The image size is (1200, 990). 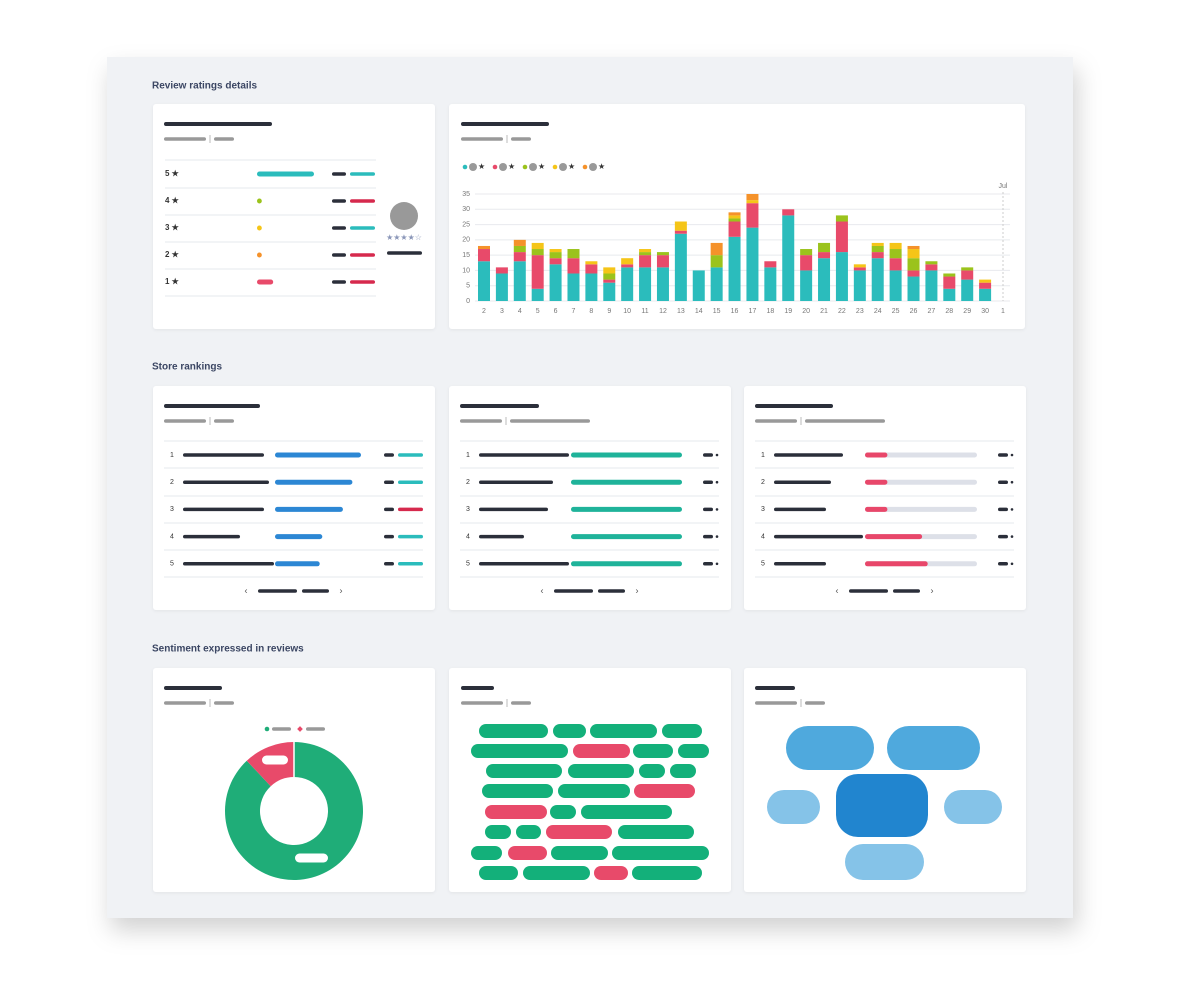 What do you see at coordinates (187, 367) in the screenshot?
I see `section-title: Store rankings` at bounding box center [187, 367].